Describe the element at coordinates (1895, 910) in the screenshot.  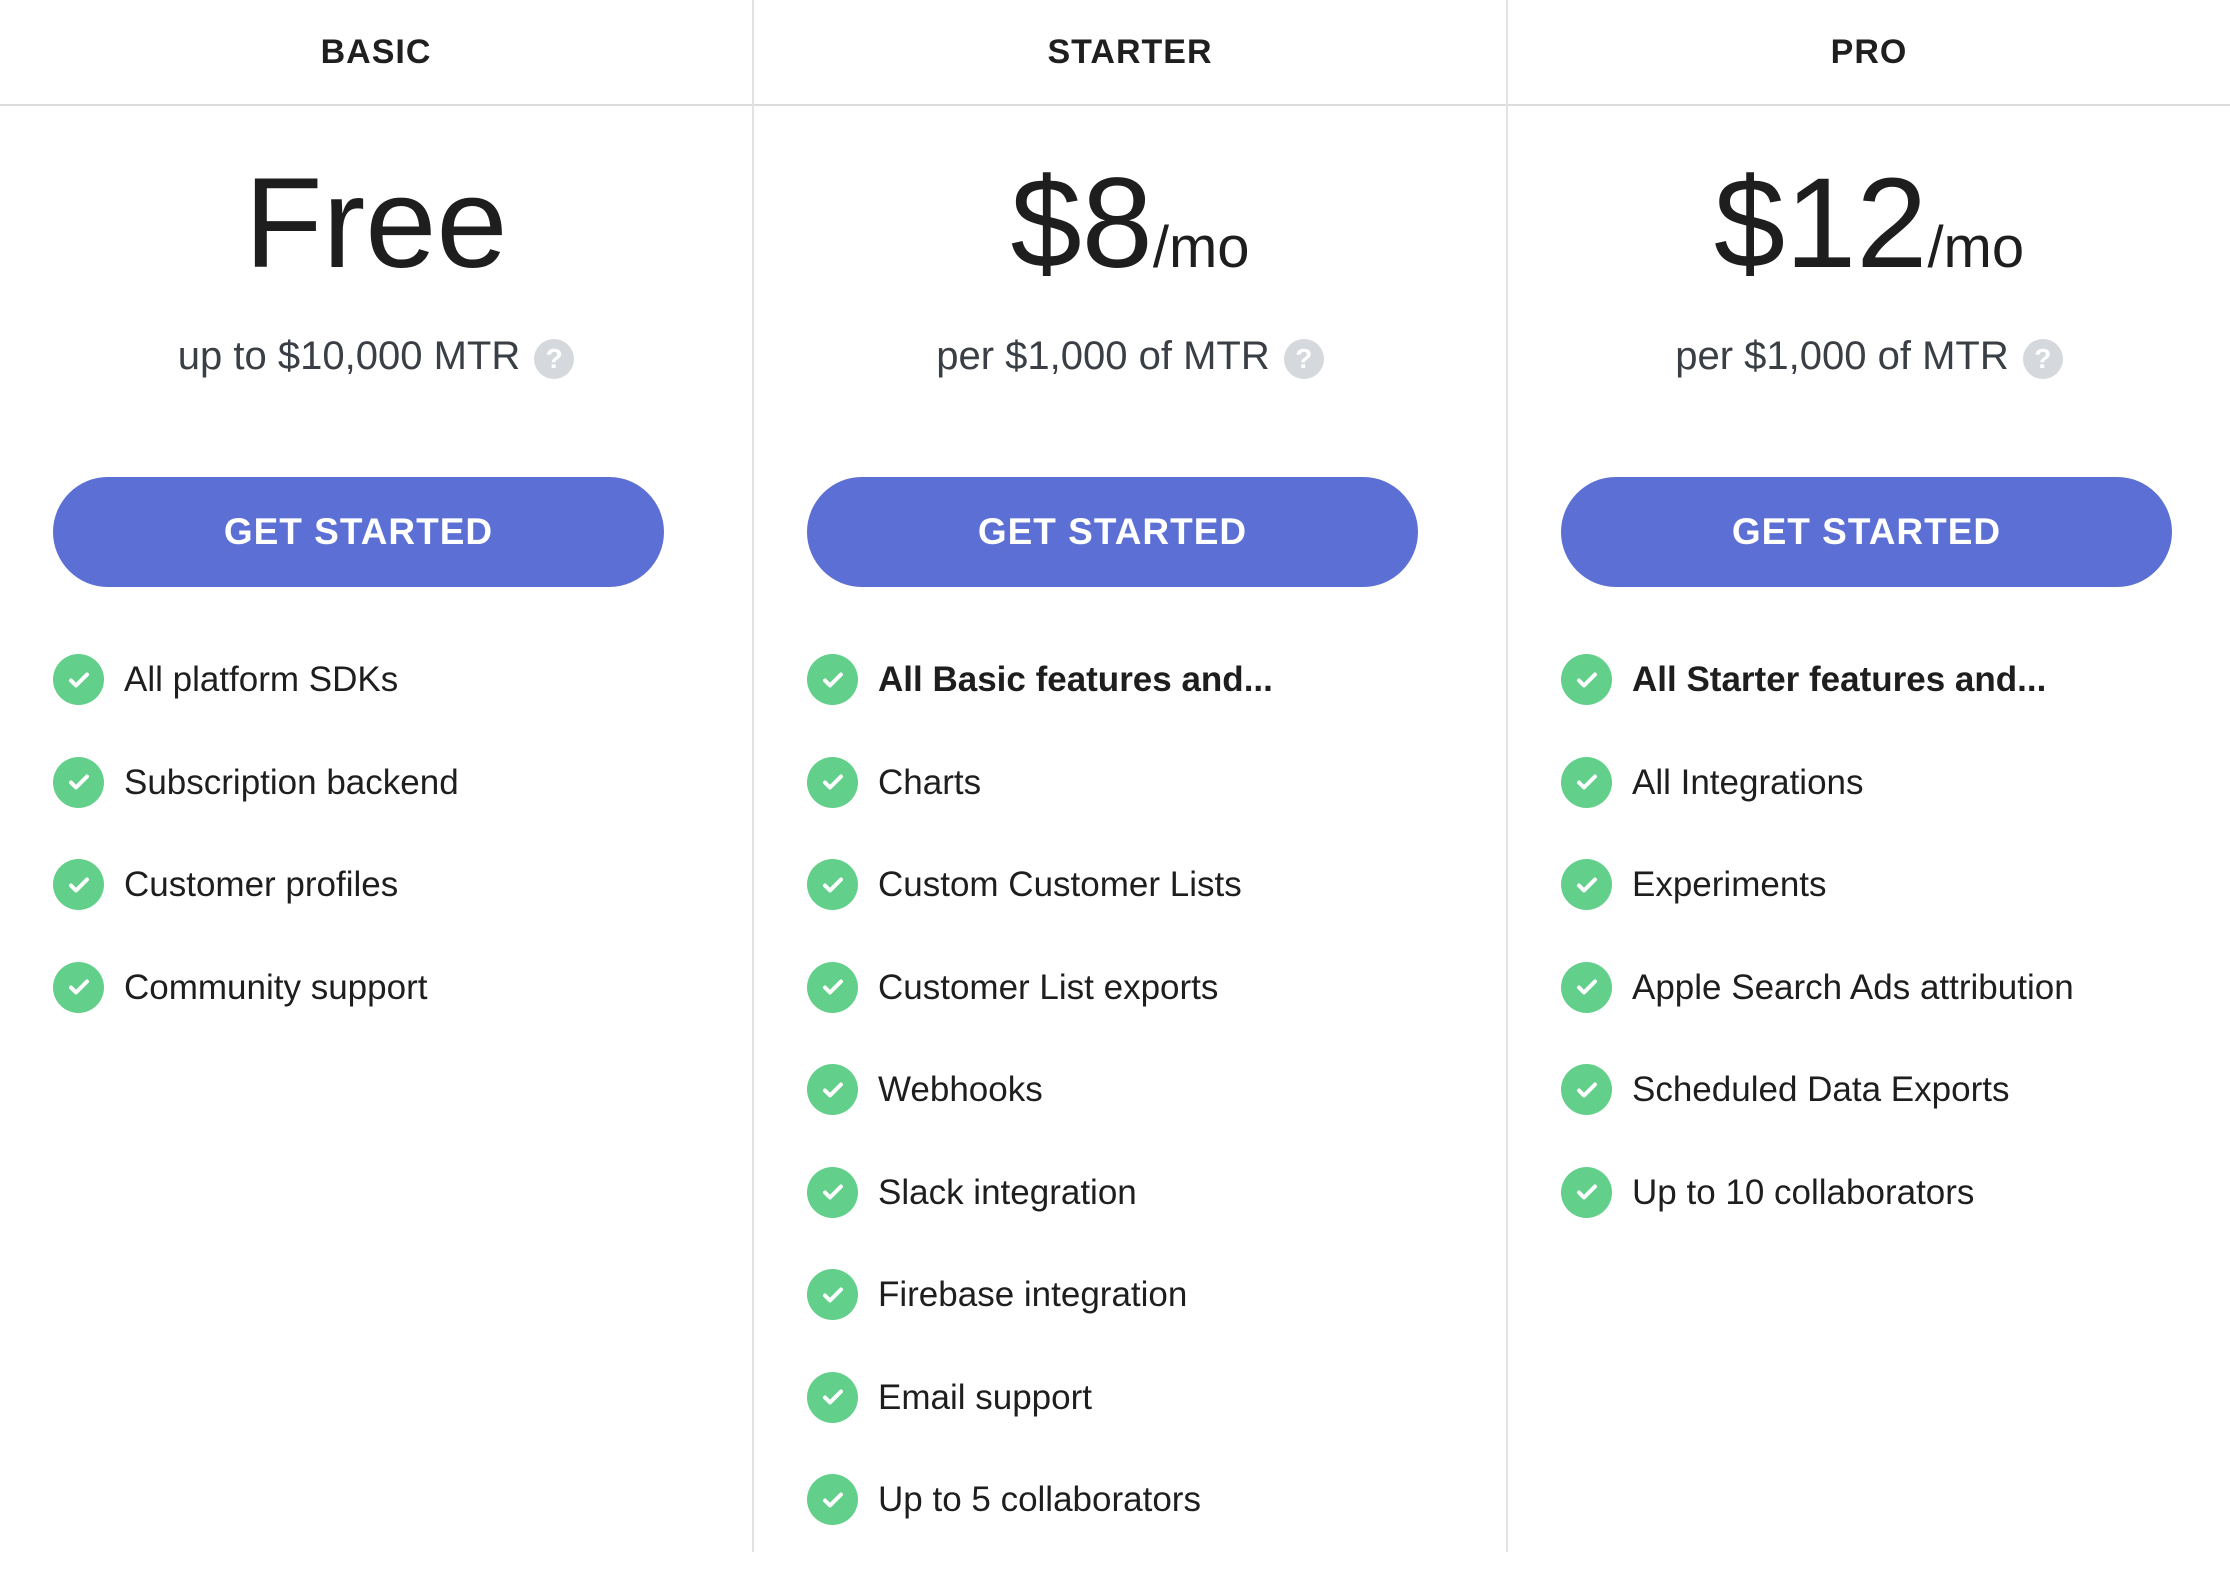
I see `feature-item: Experiments` at that location.